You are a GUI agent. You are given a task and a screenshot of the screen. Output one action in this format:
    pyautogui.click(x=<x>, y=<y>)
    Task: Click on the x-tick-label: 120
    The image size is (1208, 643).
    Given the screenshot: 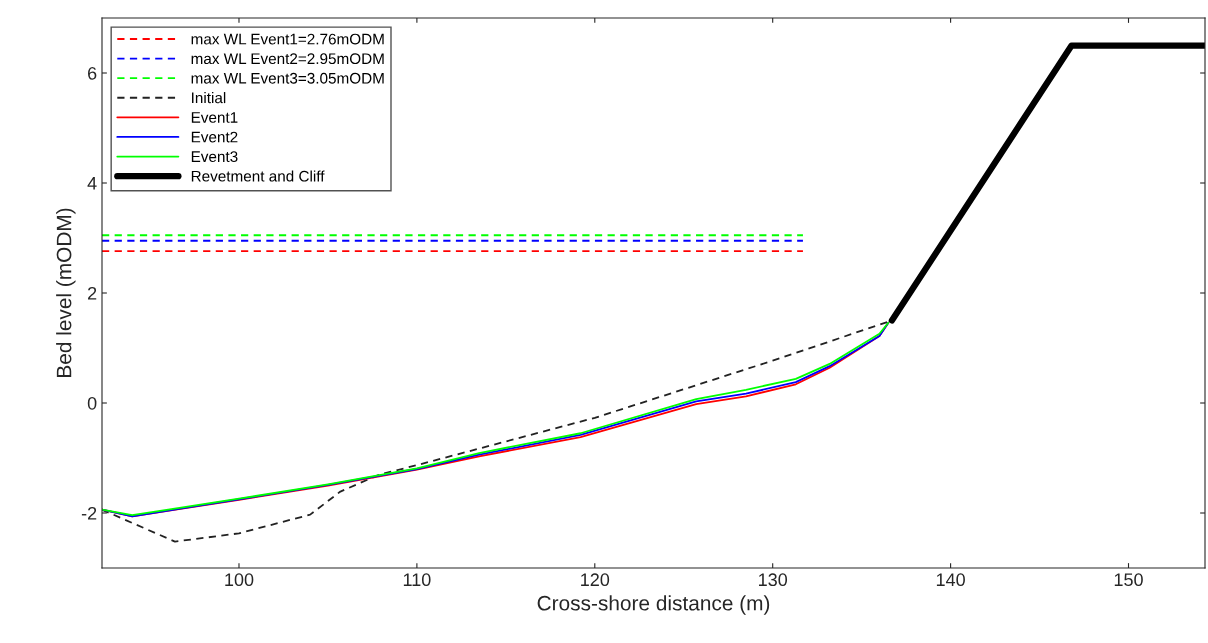 What is the action you would take?
    pyautogui.click(x=595, y=580)
    